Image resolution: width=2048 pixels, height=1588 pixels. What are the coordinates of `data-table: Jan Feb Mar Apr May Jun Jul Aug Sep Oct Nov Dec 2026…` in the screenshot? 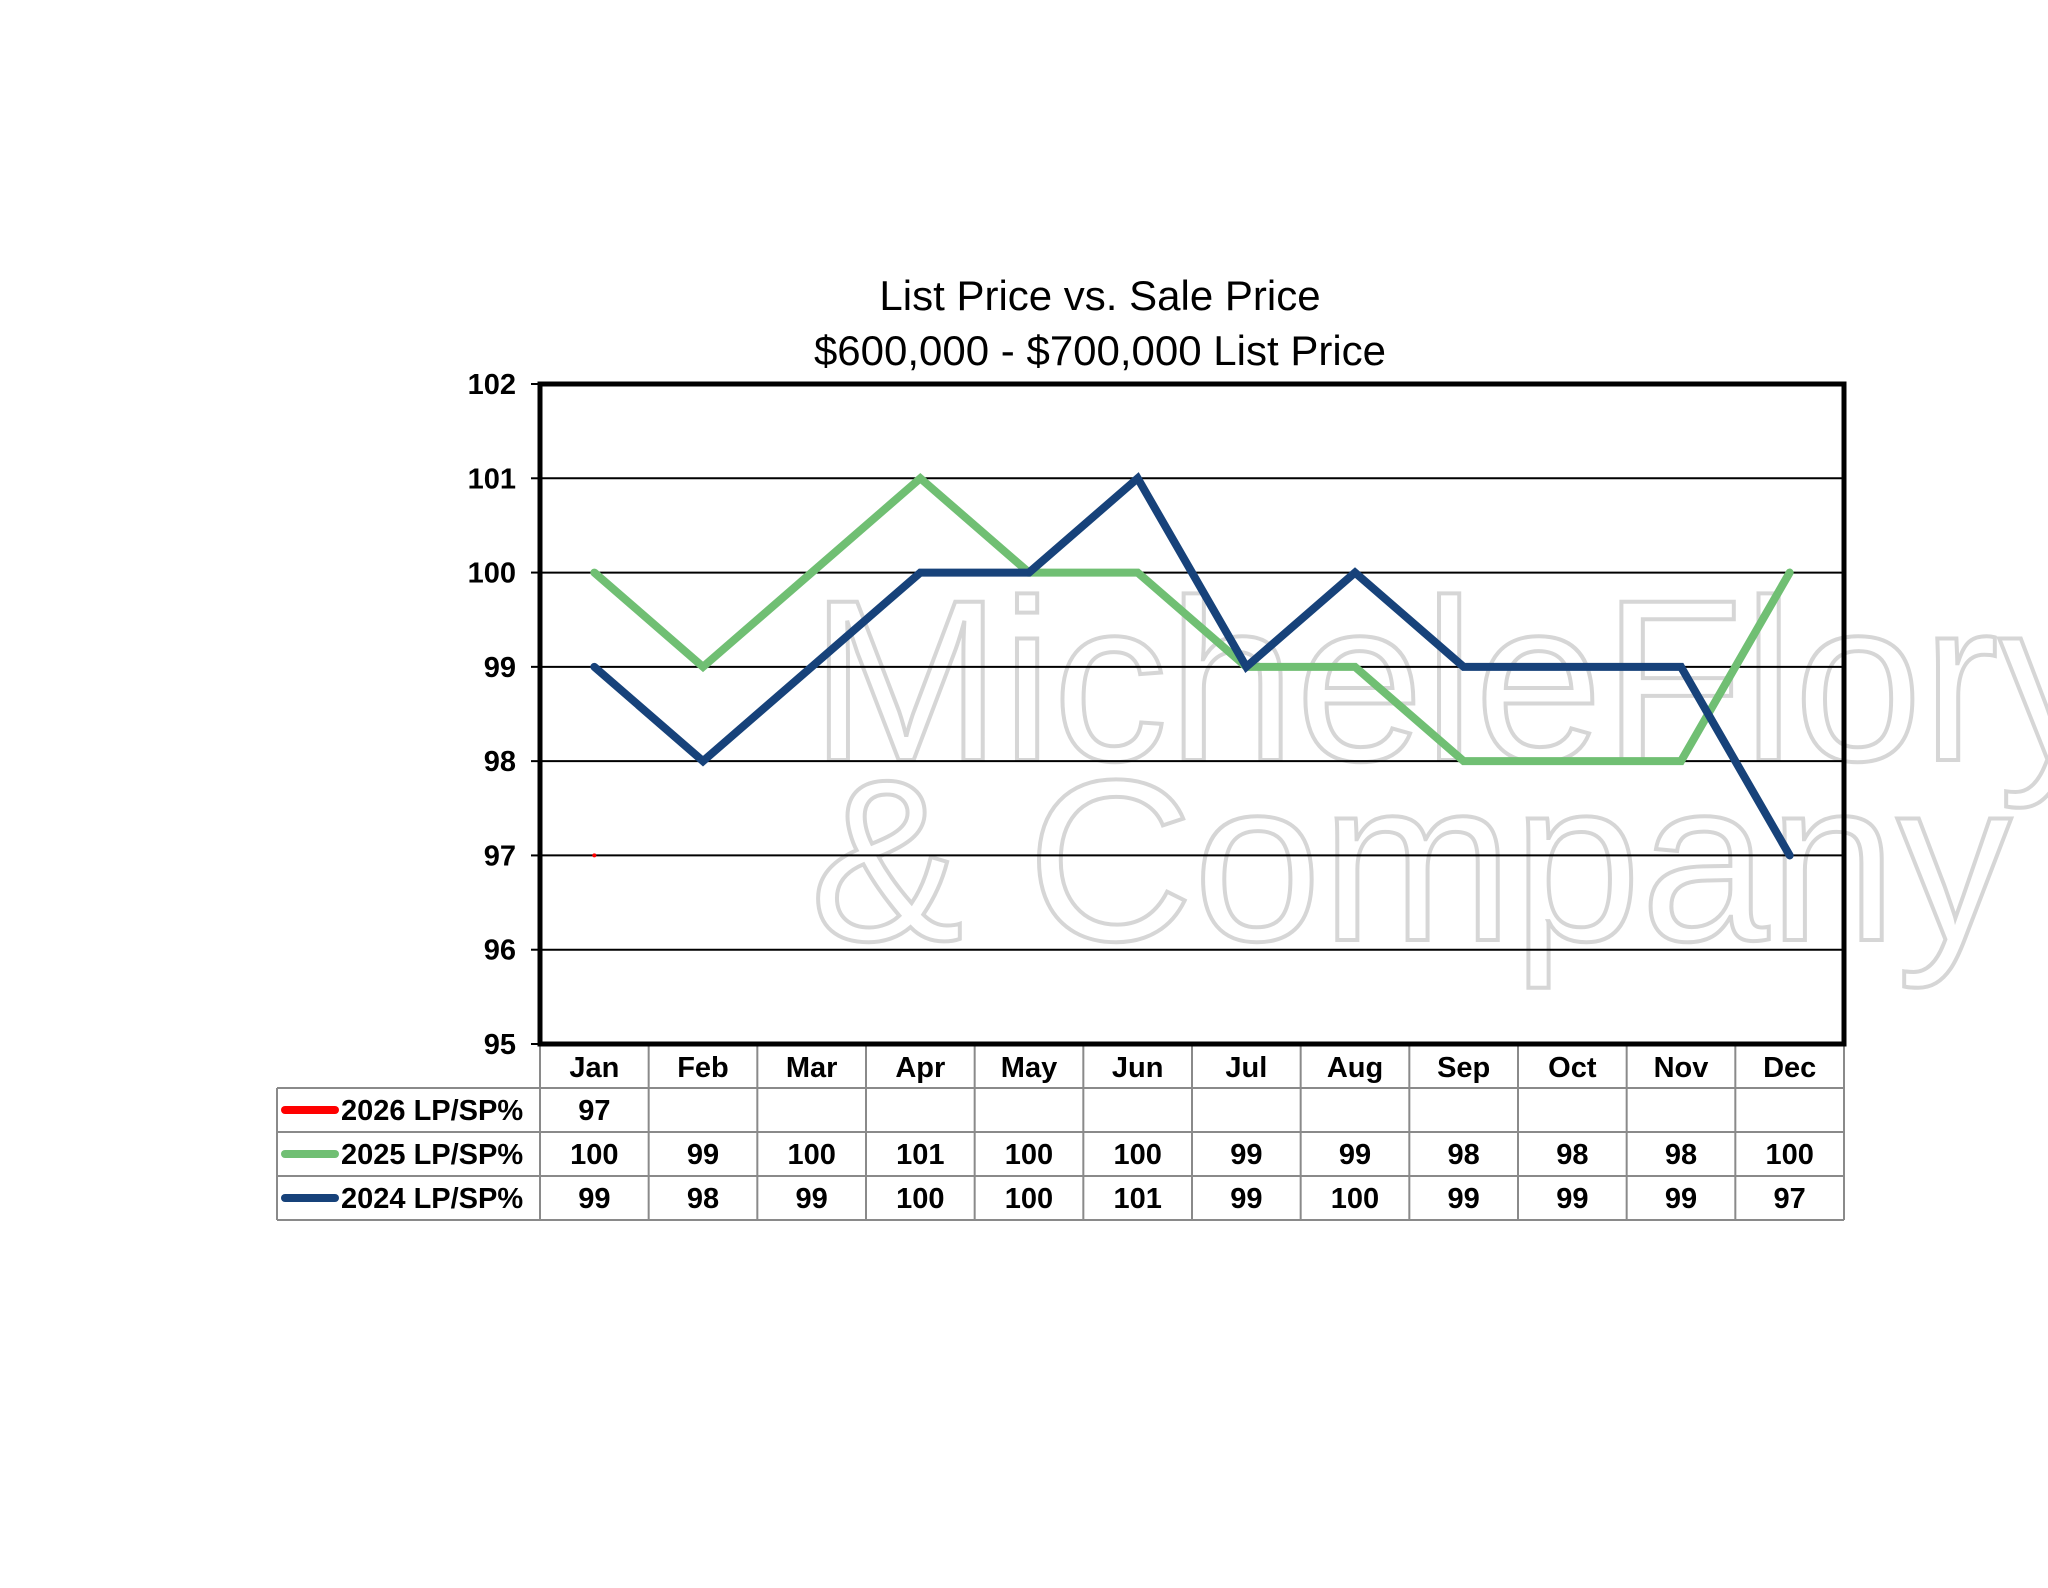 It's located at (1060, 1132).